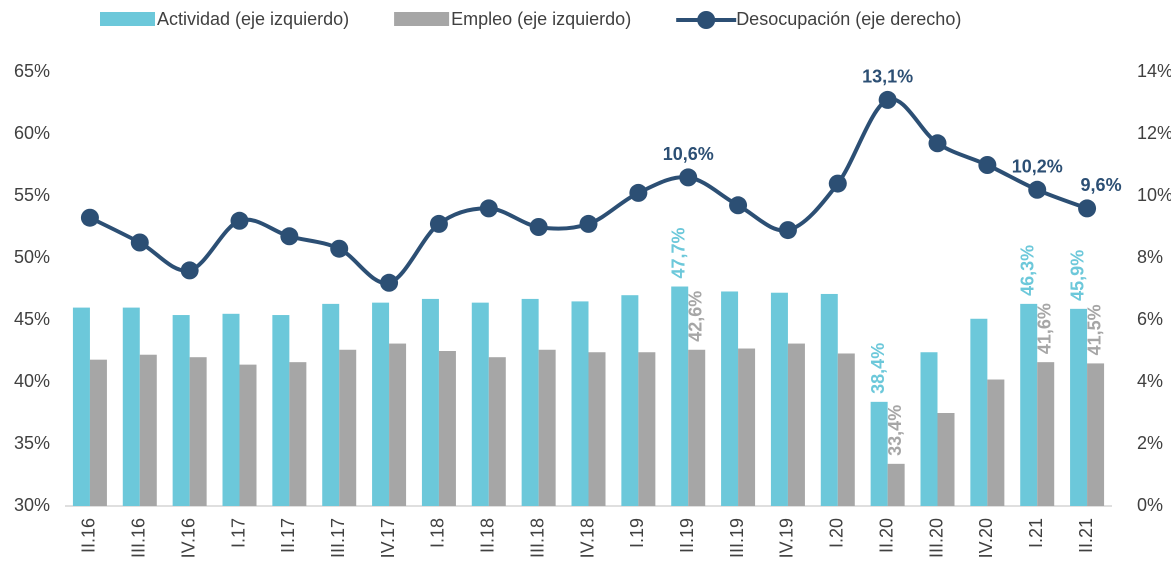 The width and height of the screenshot is (1171, 568). Describe the element at coordinates (848, 19) in the screenshot. I see `legend-label: Desocupación (eje derecho)` at that location.